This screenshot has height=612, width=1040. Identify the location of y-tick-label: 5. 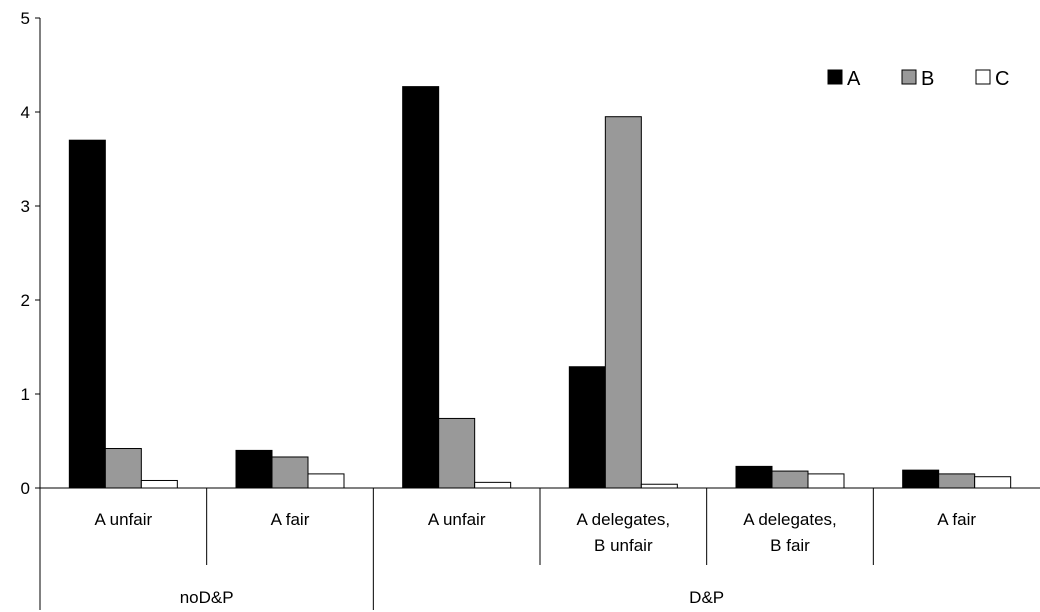
(25, 18).